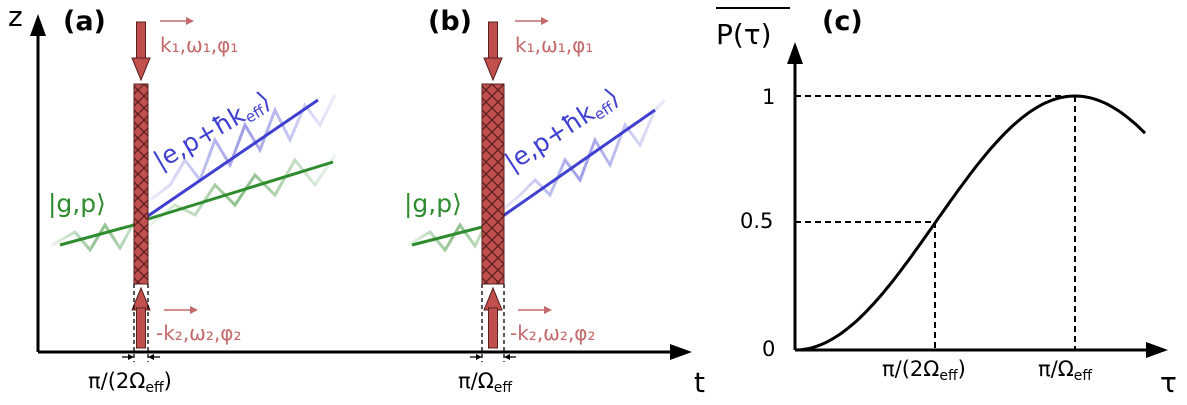 Image resolution: width=1187 pixels, height=405 pixels. I want to click on pulse-duration-main-a: π/(2Ω, so click(116, 381).